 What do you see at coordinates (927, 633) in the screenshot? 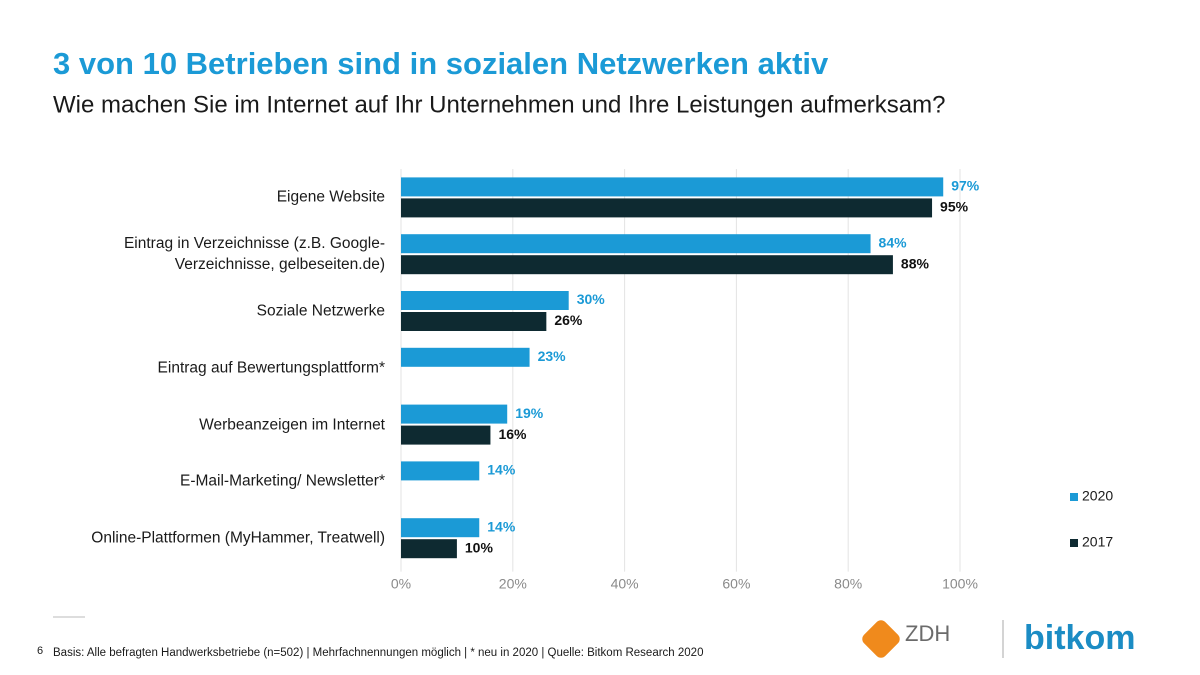
I see `zdh-text: ZDH` at bounding box center [927, 633].